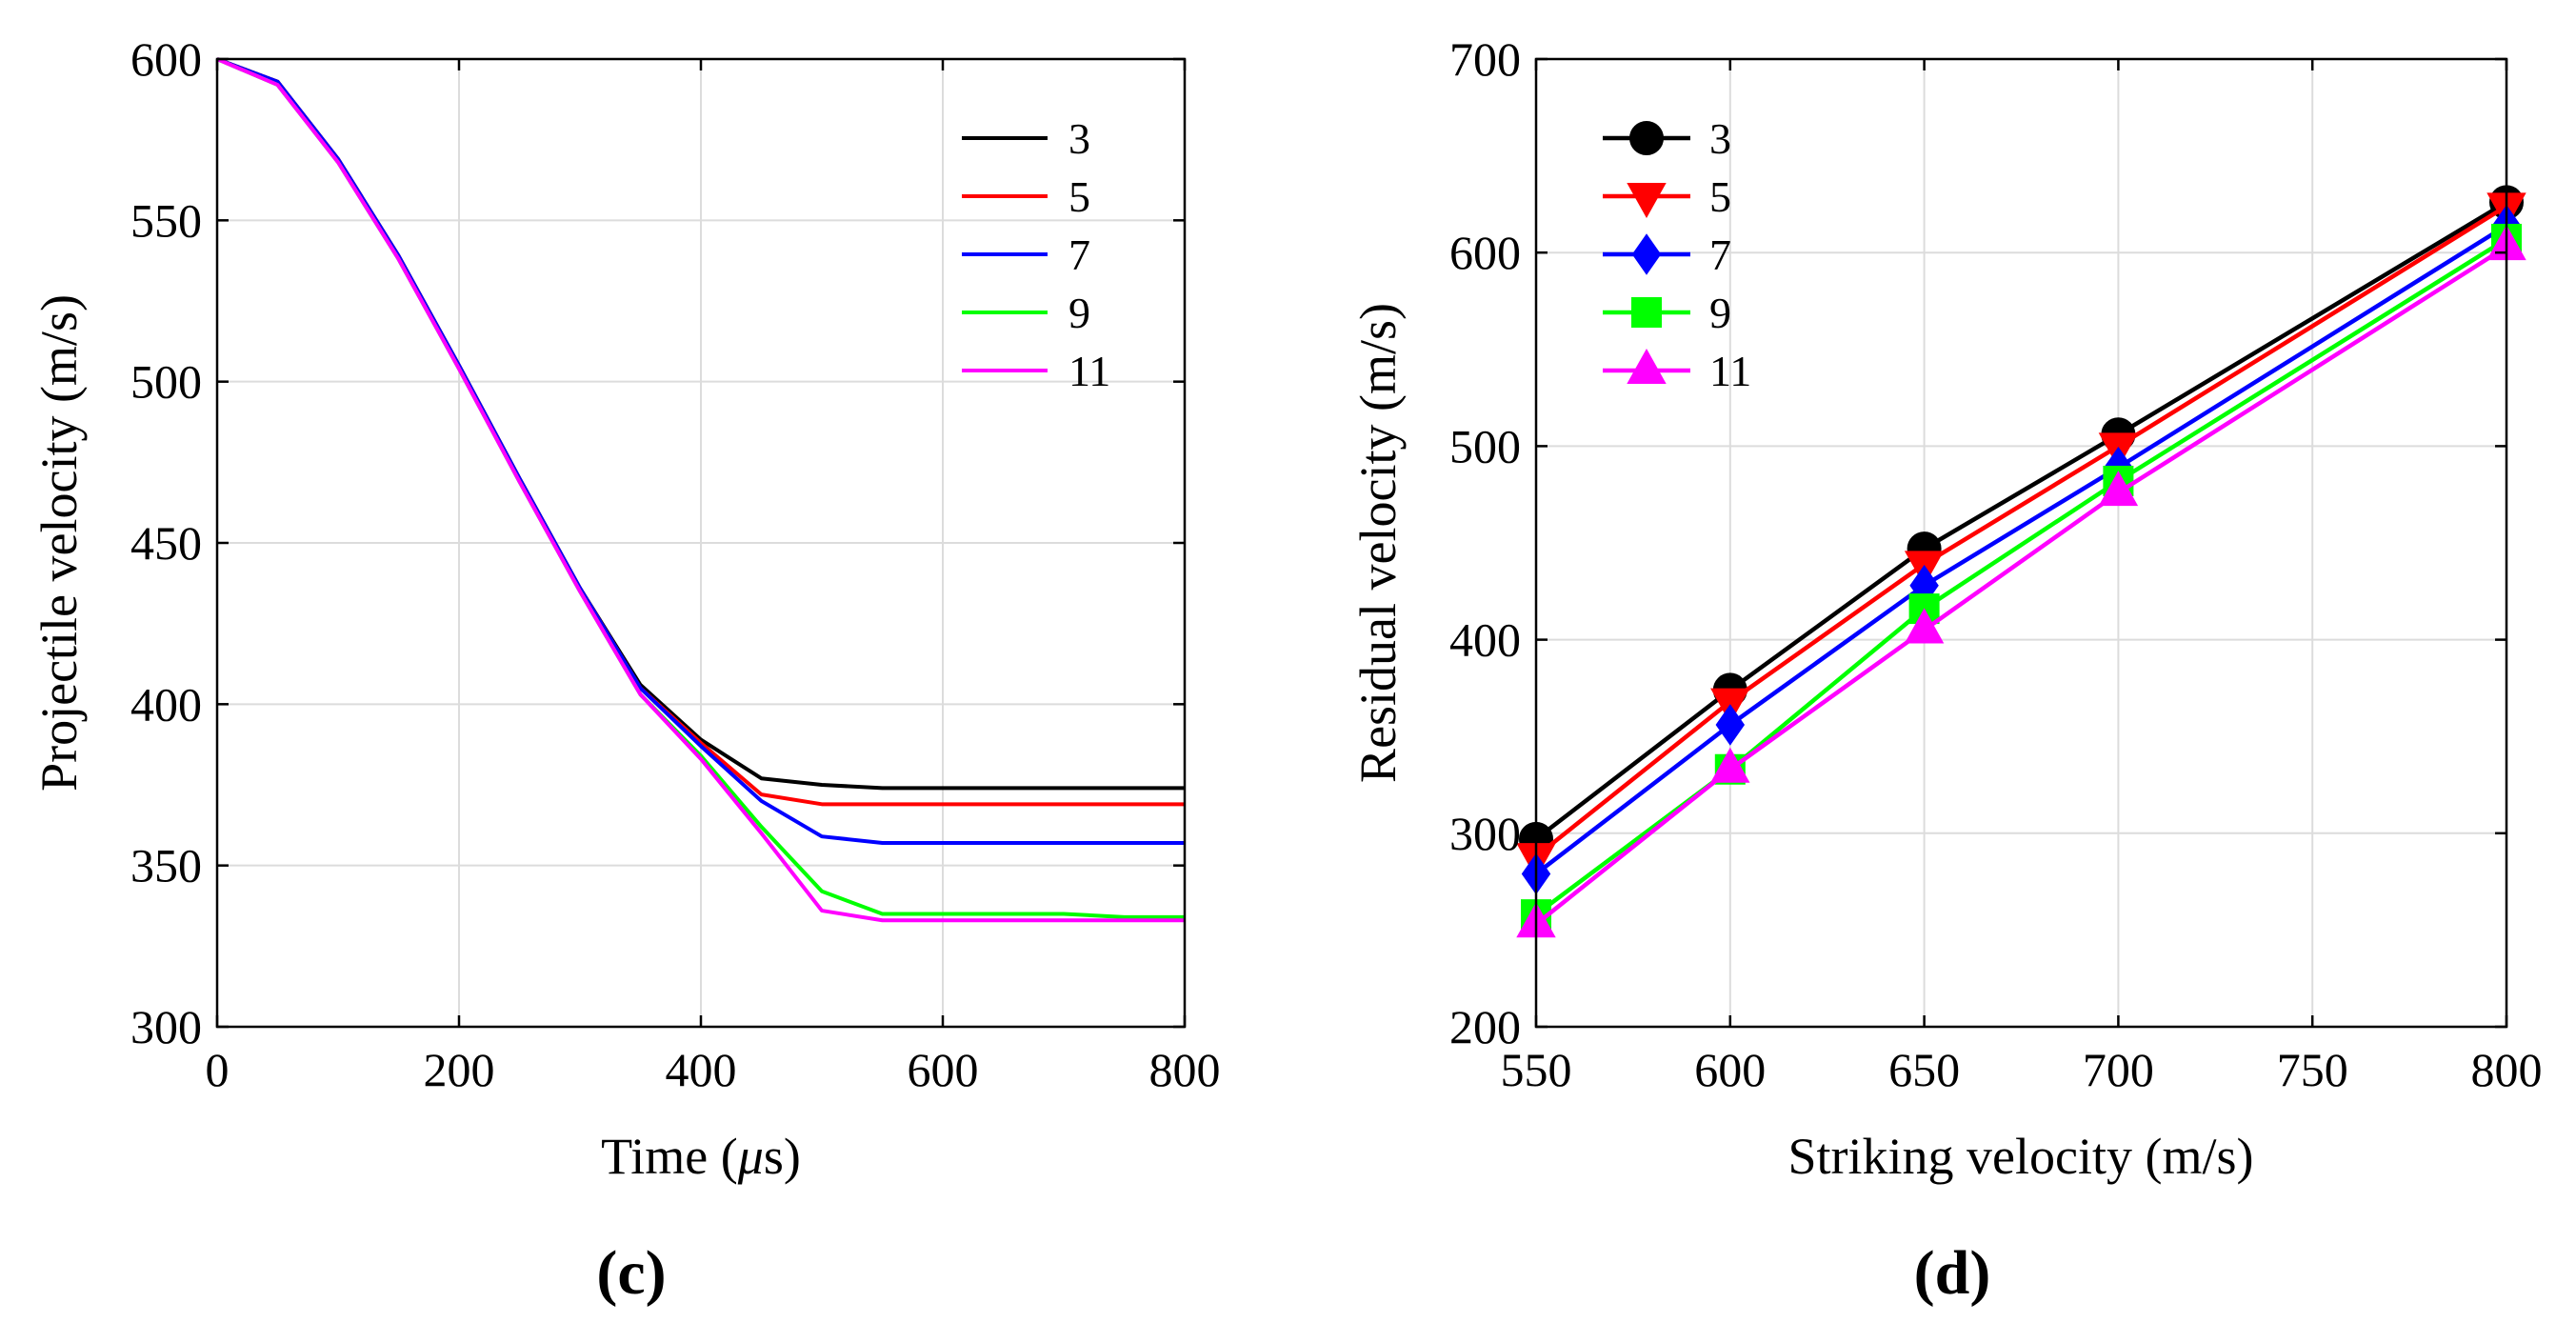 The height and width of the screenshot is (1343, 2576). Describe the element at coordinates (166, 220) in the screenshot. I see `y-tick-label: 550` at that location.